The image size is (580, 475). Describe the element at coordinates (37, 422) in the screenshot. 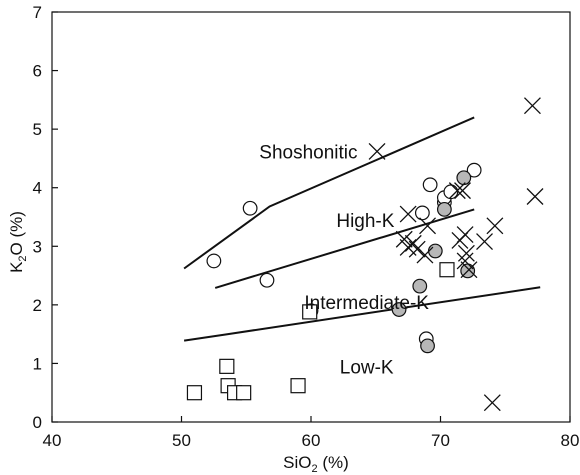

I see `y-tick-label: 0` at that location.